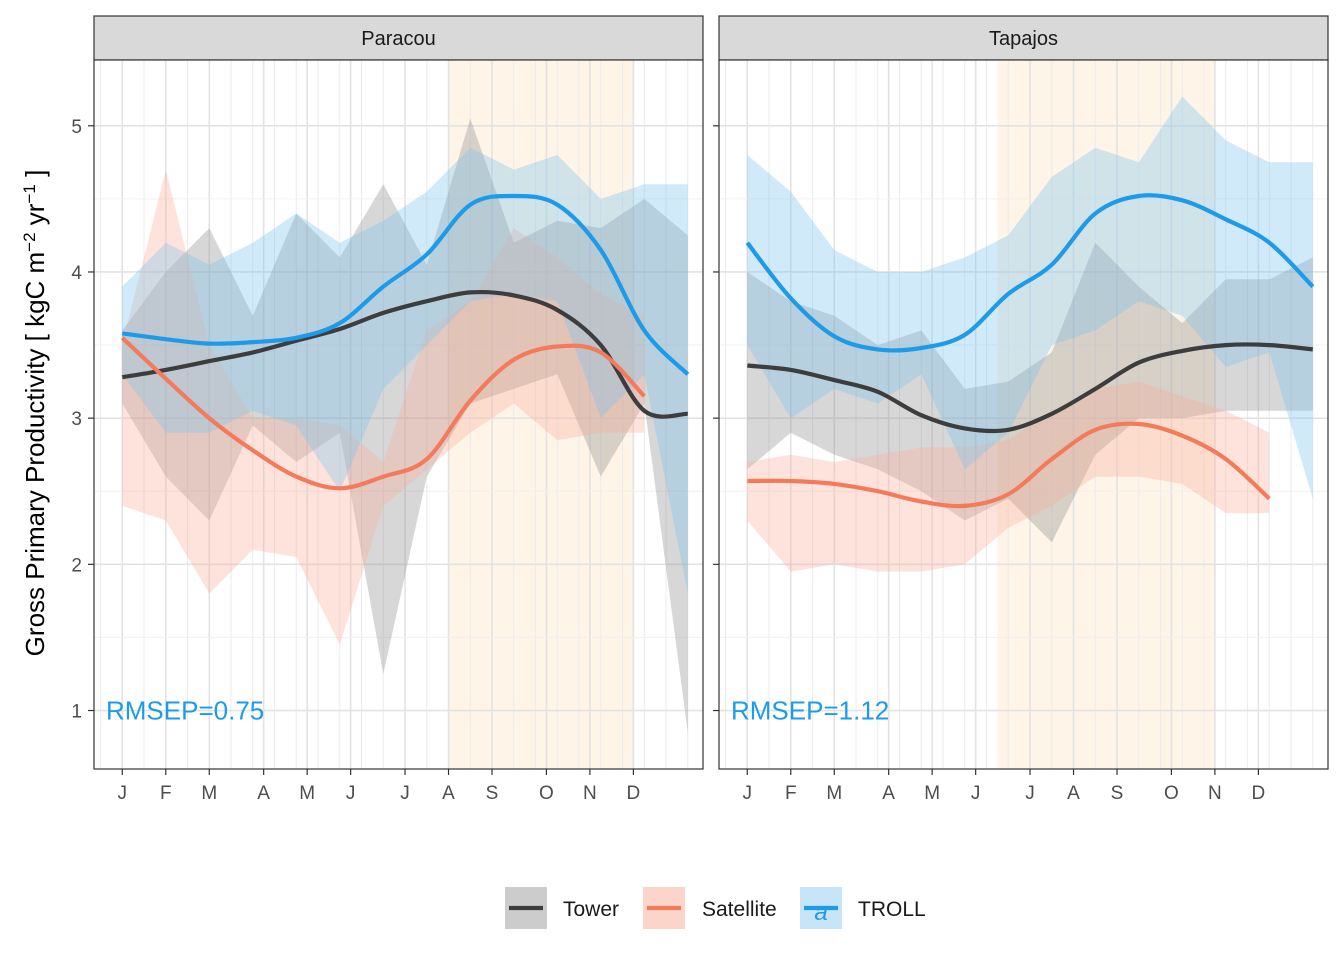 This screenshot has width=1344, height=965. I want to click on strip-title: Tapajos, so click(1023, 39).